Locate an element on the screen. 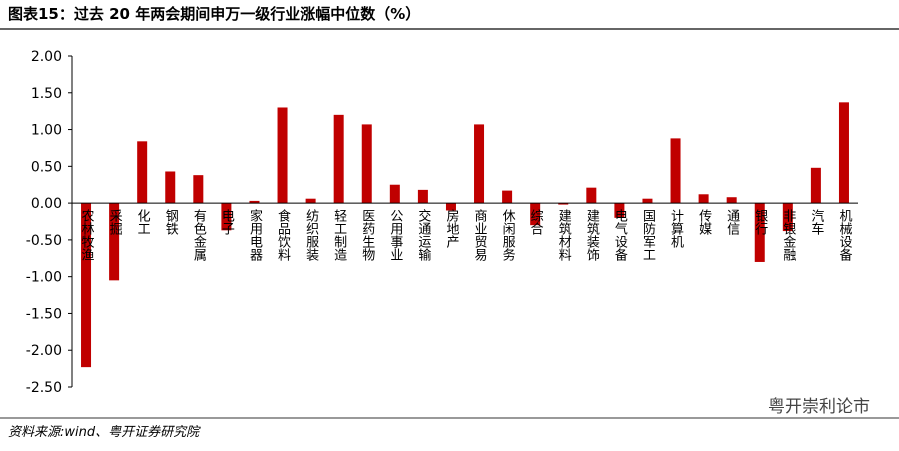  x-tick-label: 国防军工 is located at coordinates (648, 235).